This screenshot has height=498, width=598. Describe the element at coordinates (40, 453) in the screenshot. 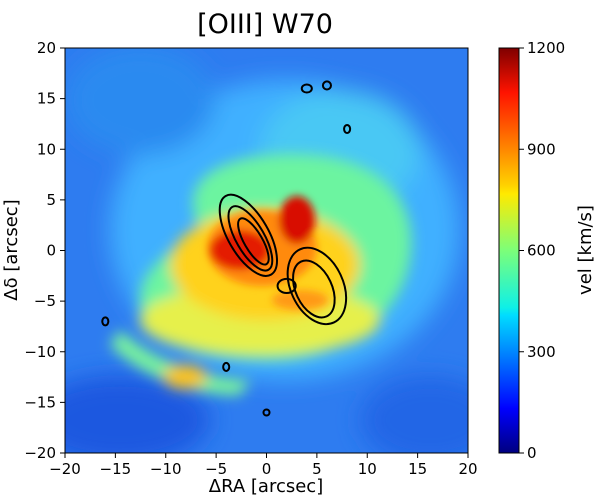

I see `y-tick-label: −20` at that location.